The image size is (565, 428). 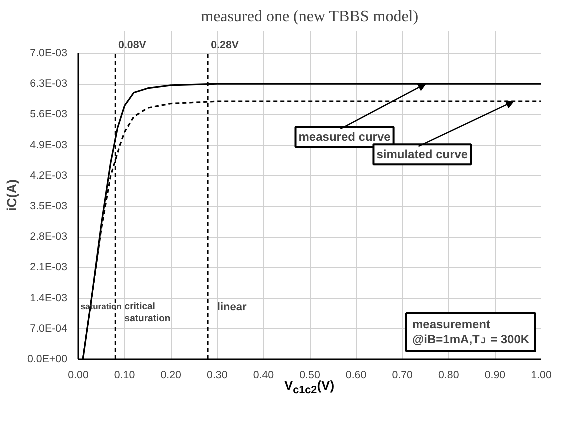 I want to click on y-tick-label: 0.0E+00, so click(x=48, y=360).